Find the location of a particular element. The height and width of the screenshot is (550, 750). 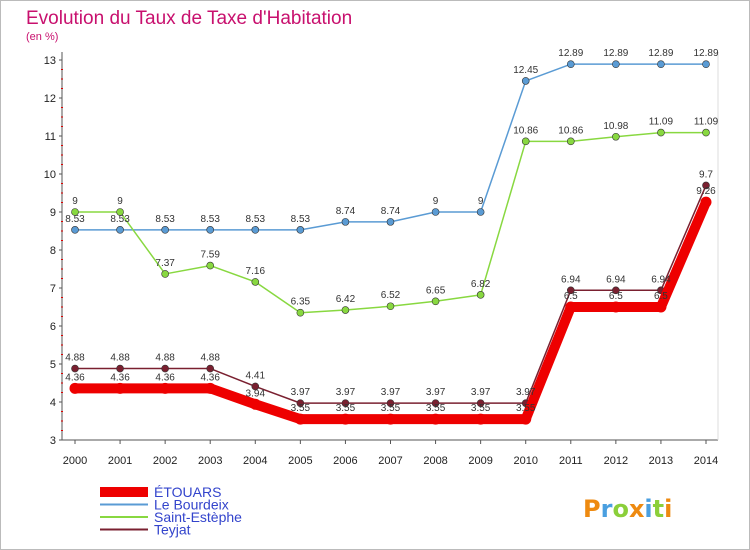

data-label: 4.36 is located at coordinates (75, 377).